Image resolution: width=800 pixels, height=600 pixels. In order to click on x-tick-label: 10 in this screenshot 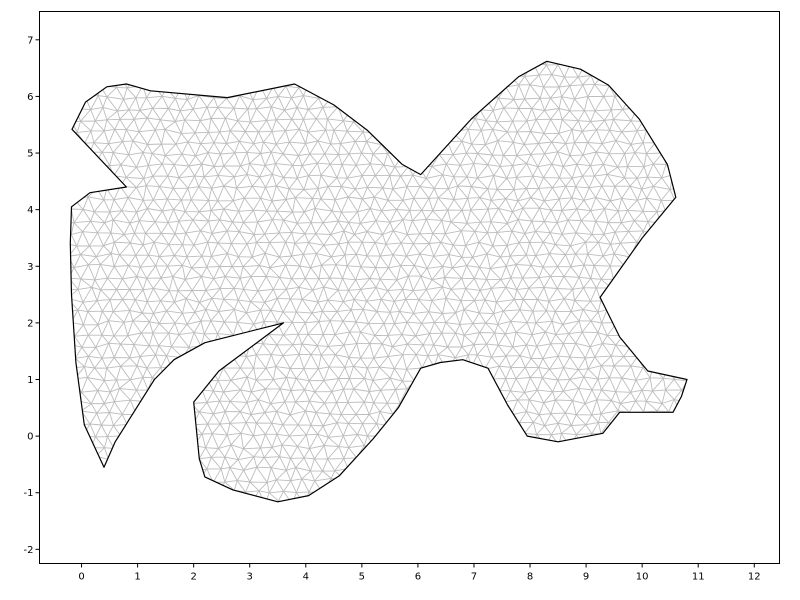, I will do `click(642, 577)`.